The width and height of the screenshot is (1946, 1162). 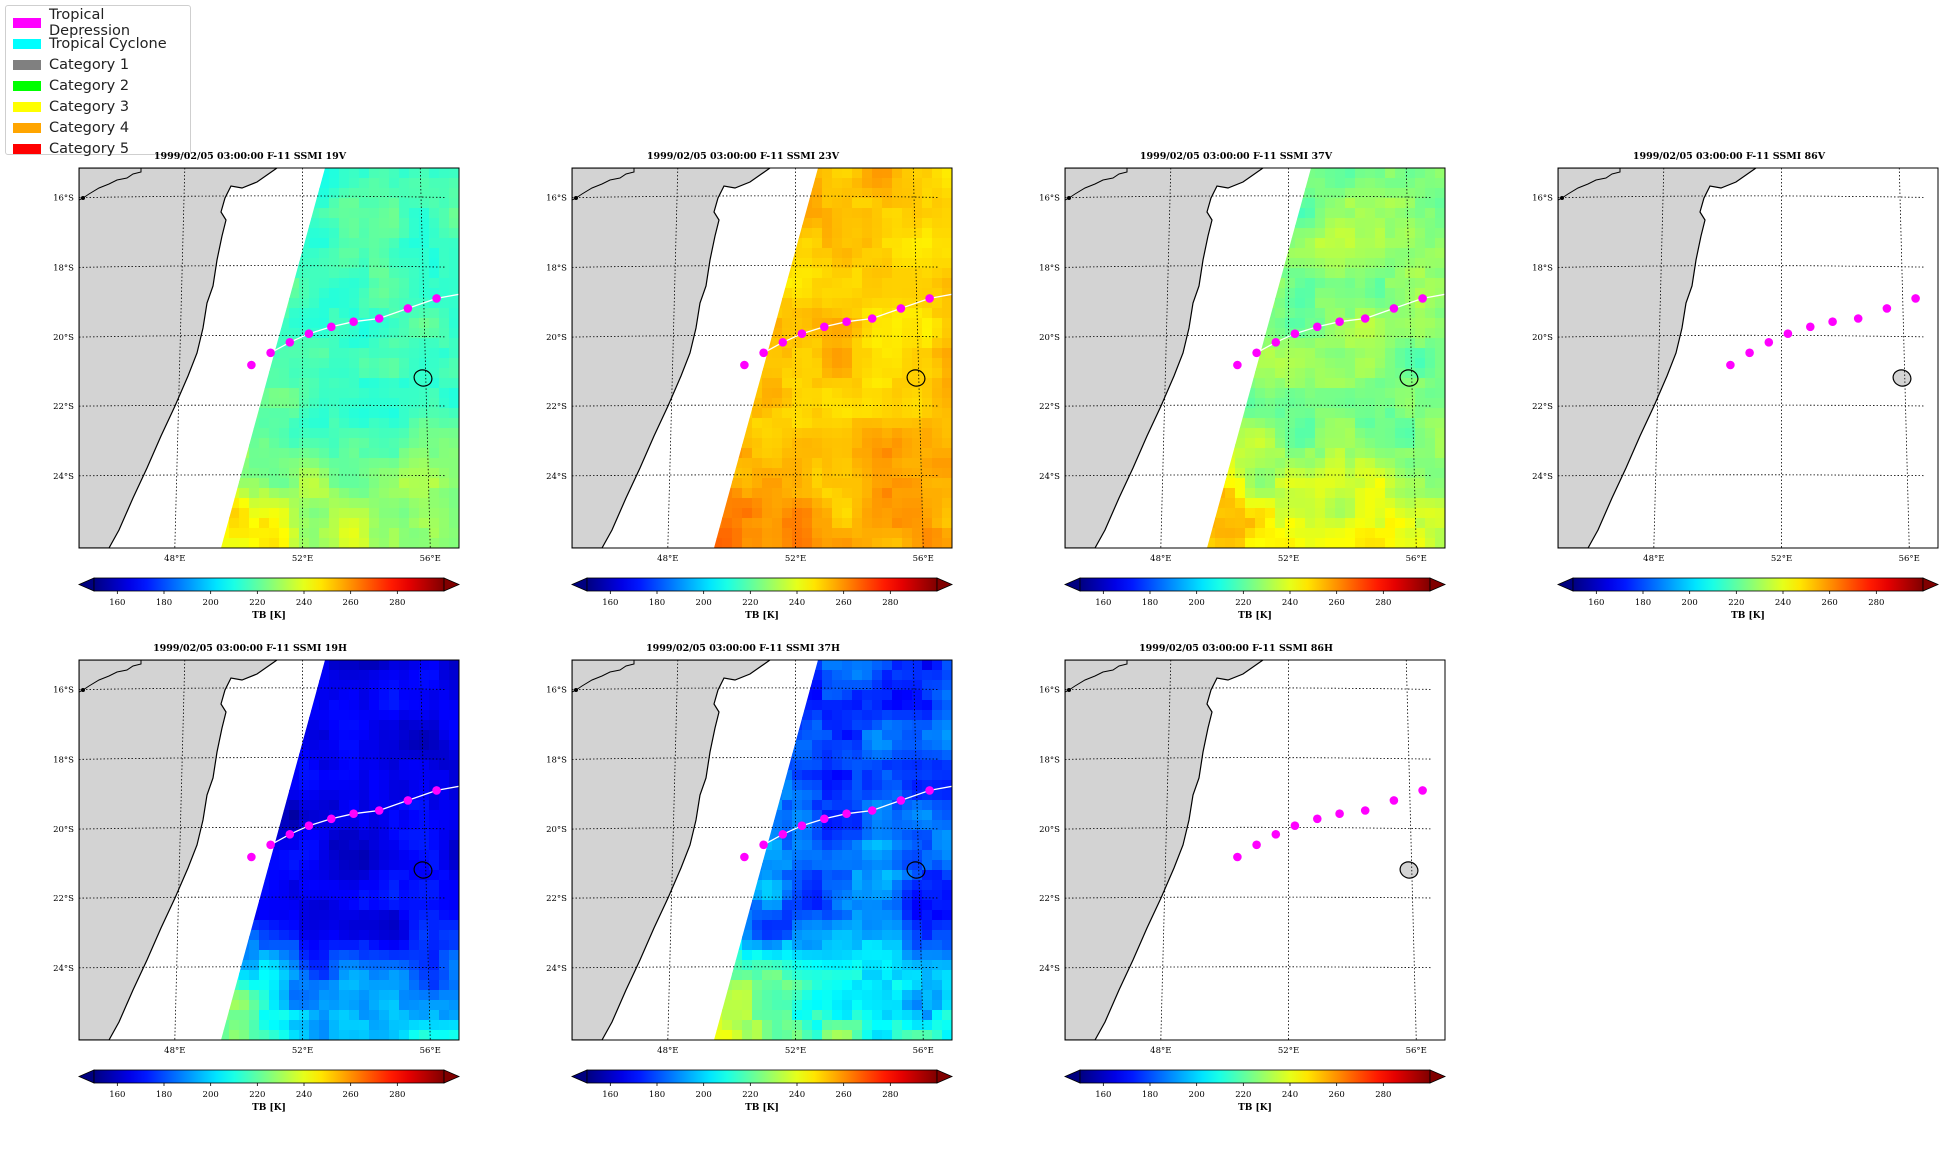 I want to click on lat-tick-label: 16°S, so click(x=556, y=199).